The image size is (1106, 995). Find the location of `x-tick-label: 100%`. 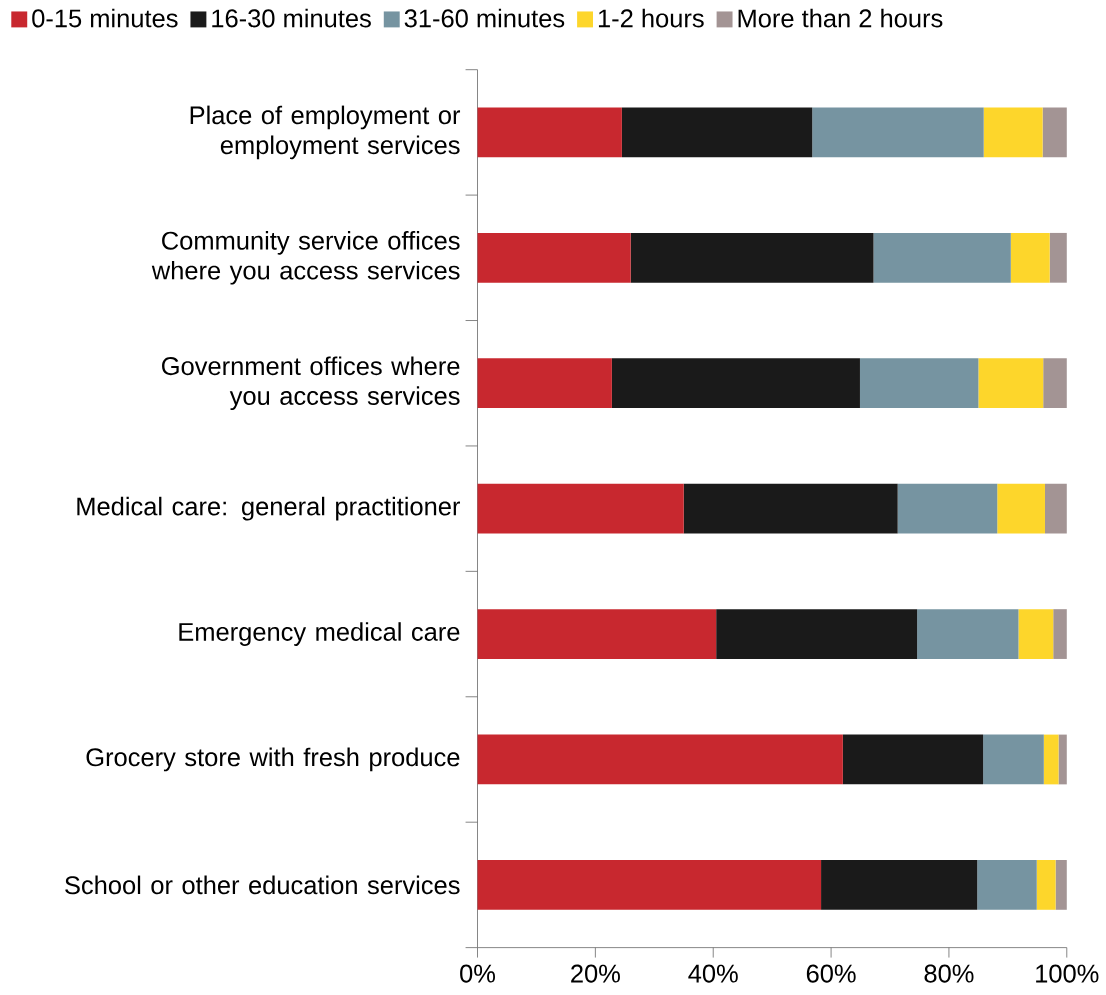

x-tick-label: 100% is located at coordinates (1067, 973).